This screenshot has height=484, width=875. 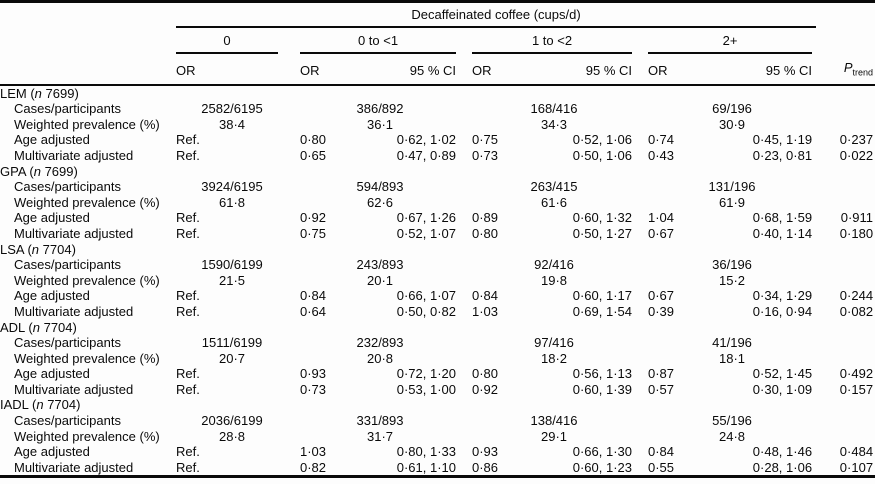 I want to click on ci-value: 0·52, 1·07, so click(x=426, y=233).